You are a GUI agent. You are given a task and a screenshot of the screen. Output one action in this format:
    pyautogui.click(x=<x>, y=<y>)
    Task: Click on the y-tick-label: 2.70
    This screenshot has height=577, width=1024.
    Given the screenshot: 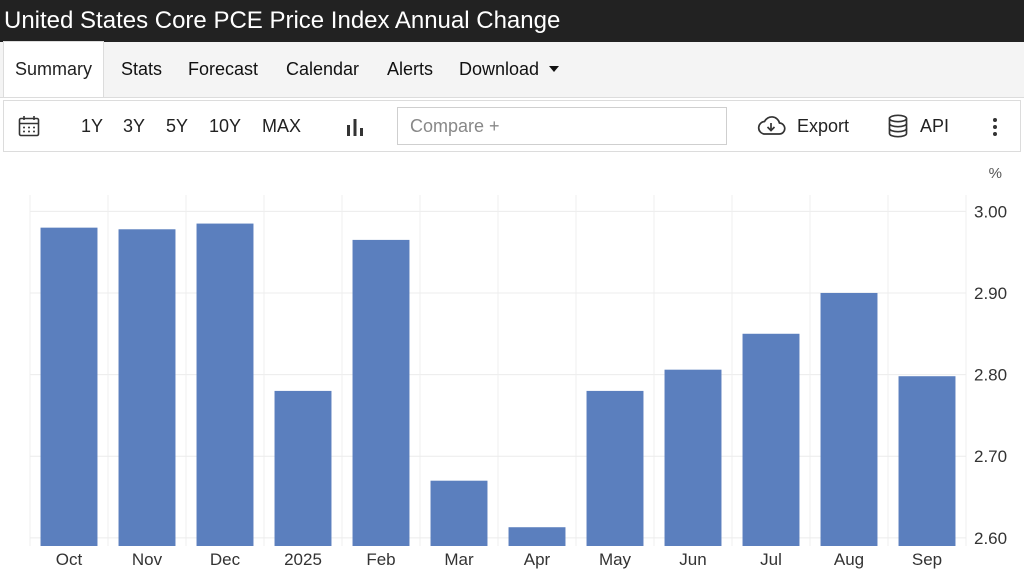 What is the action you would take?
    pyautogui.click(x=990, y=456)
    